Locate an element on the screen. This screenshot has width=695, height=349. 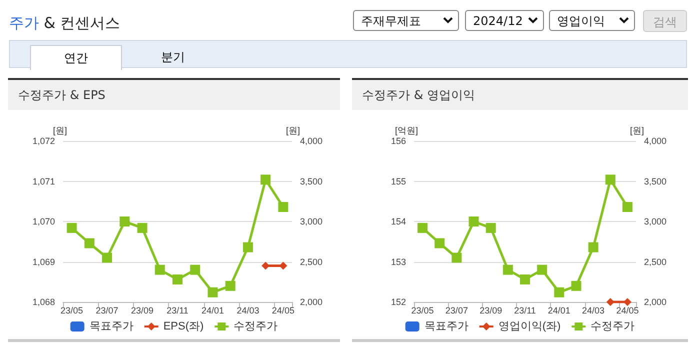
text: 분기 is located at coordinates (173, 57).